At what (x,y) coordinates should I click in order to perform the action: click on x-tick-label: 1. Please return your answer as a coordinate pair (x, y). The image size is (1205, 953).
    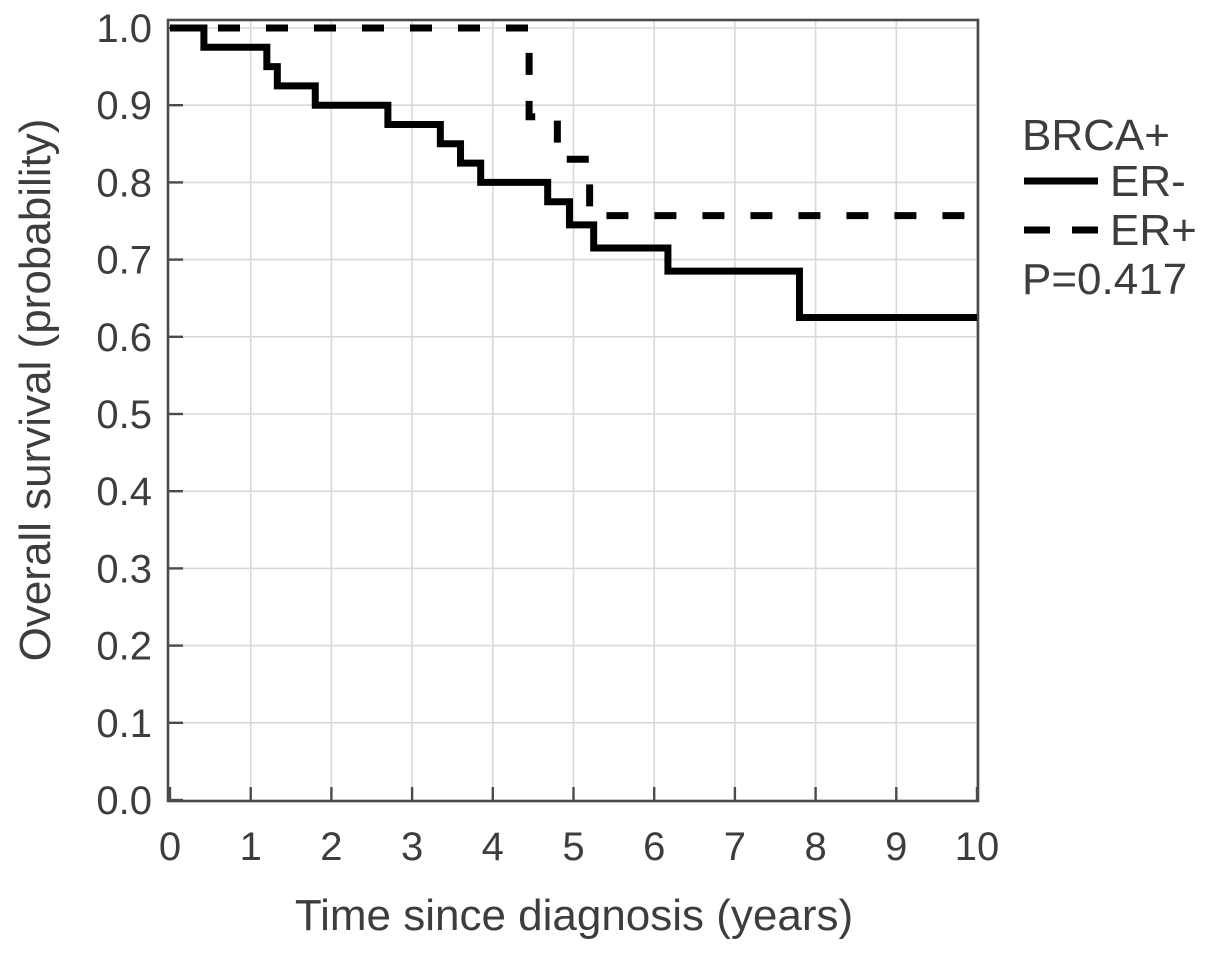
    Looking at the image, I should click on (251, 847).